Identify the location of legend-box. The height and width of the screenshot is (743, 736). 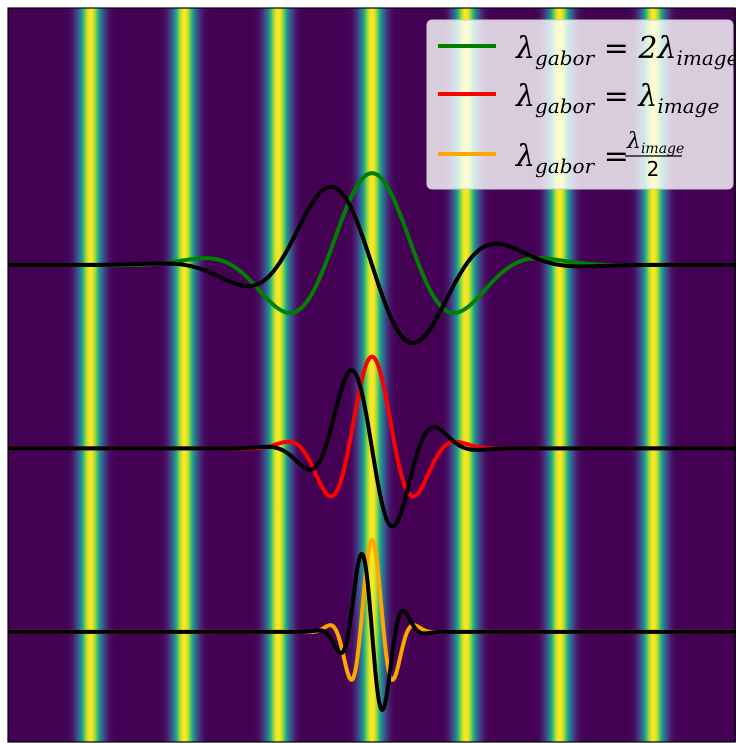
(580, 104).